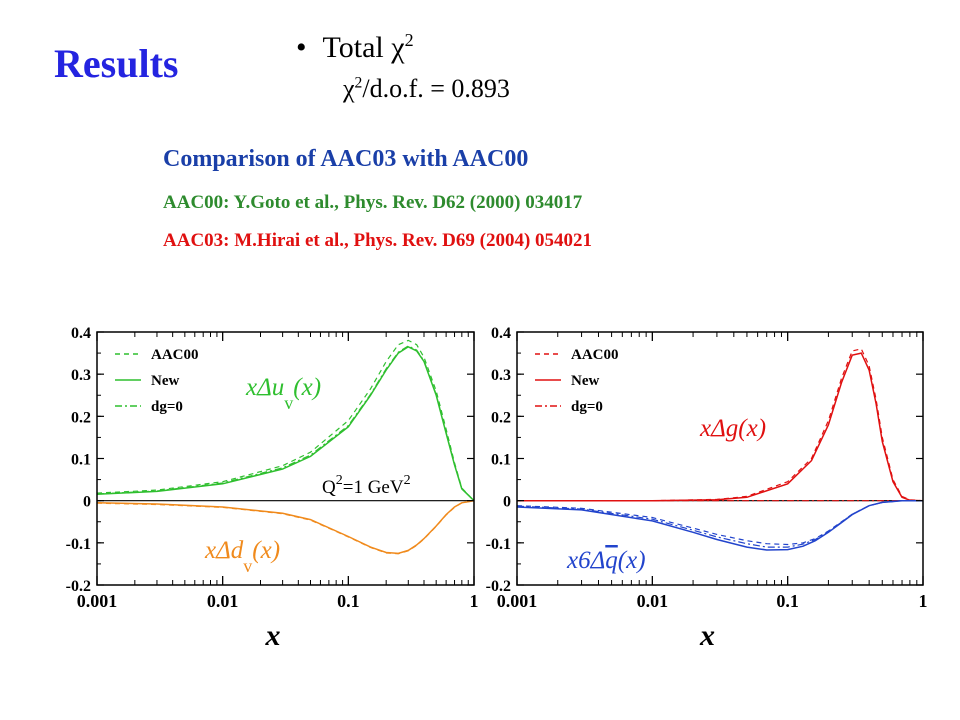  I want to click on chi-exponent: 2, so click(409, 40).